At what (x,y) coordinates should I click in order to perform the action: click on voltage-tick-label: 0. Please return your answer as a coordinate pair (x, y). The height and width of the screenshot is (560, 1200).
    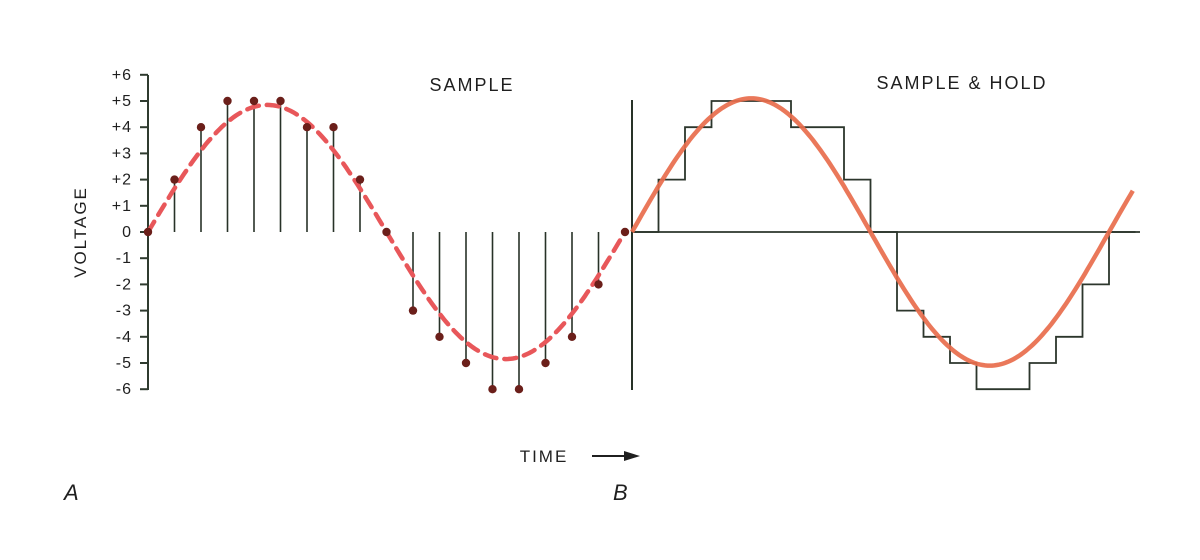
    Looking at the image, I should click on (127, 232).